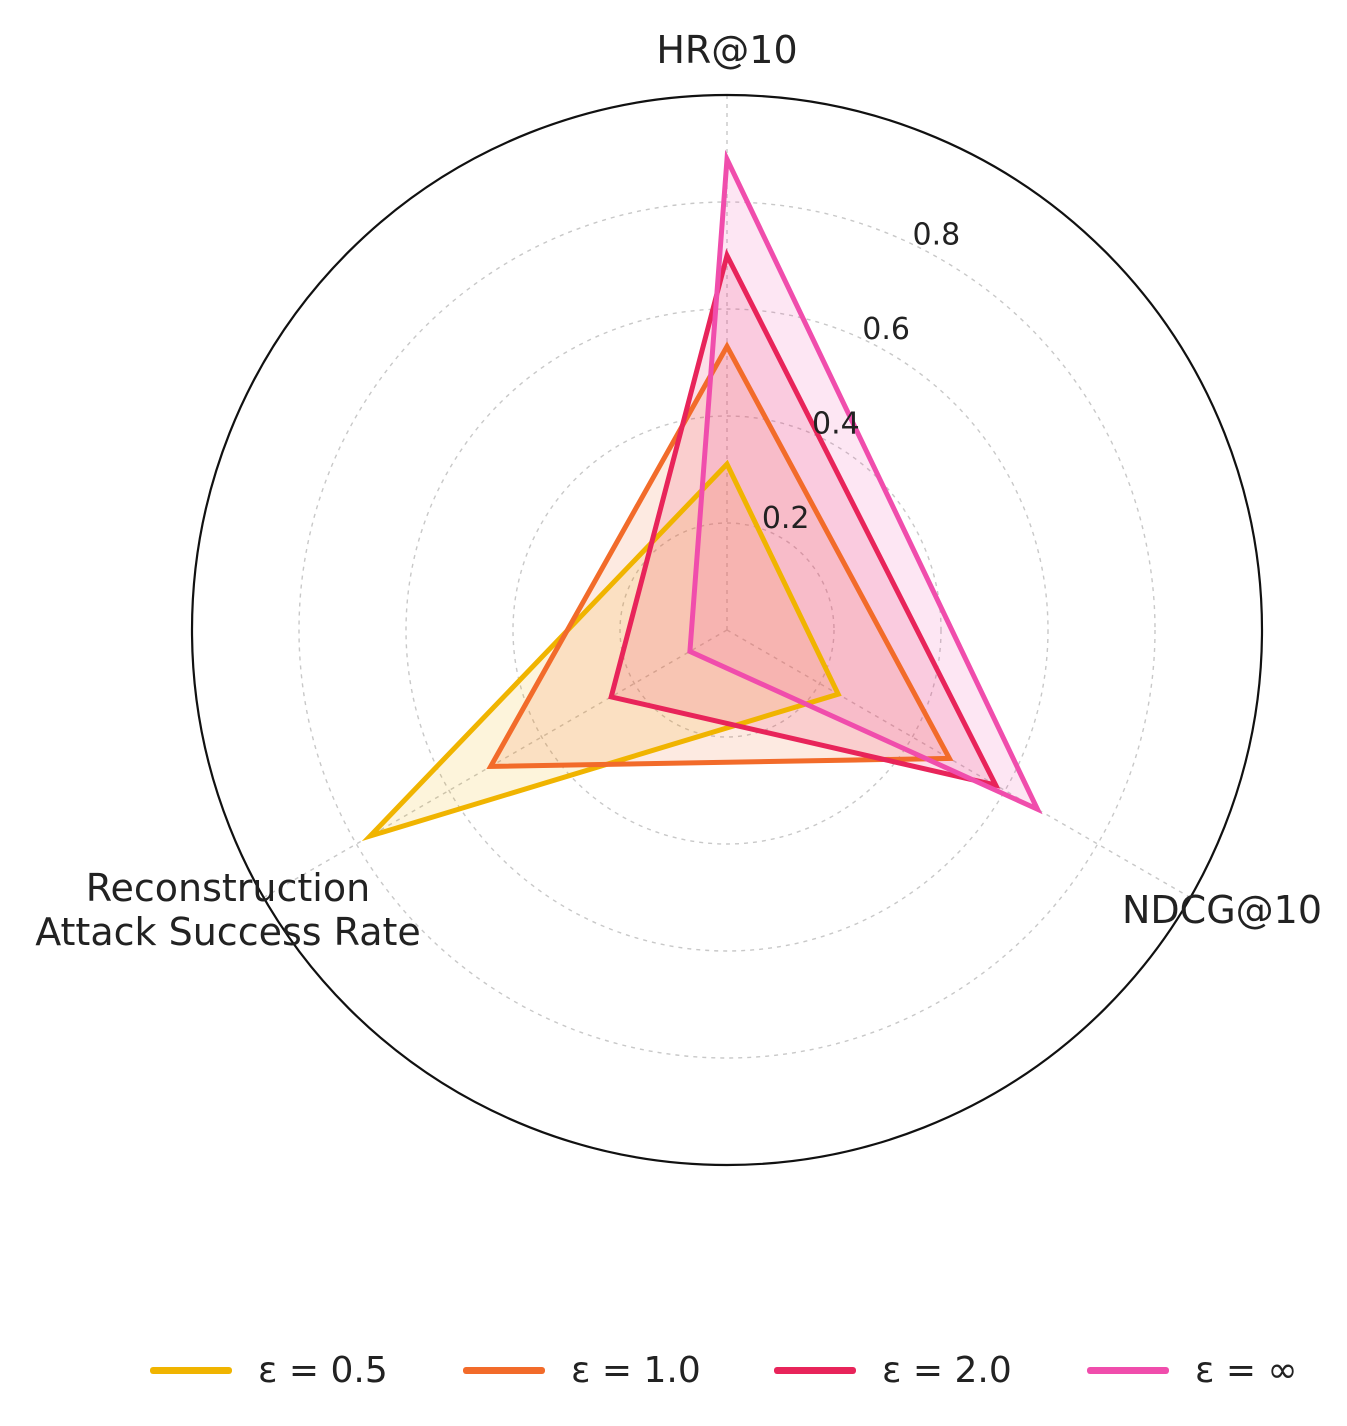 This screenshot has width=1347, height=1426. I want to click on legend-label: ε = 2.0, so click(947, 1370).